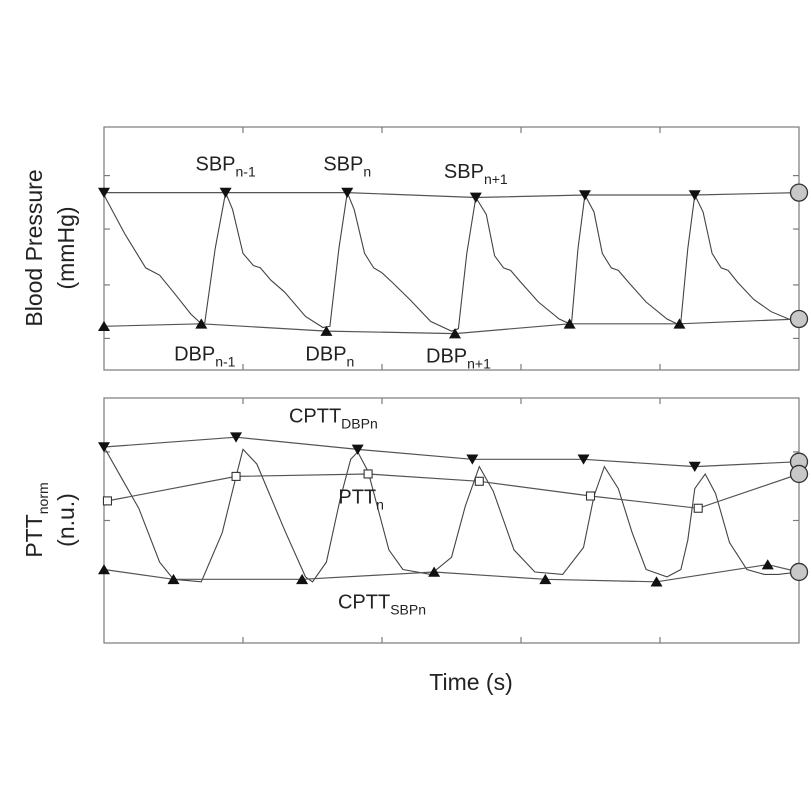  I want to click on ptt-waveform, so click(451, 514).